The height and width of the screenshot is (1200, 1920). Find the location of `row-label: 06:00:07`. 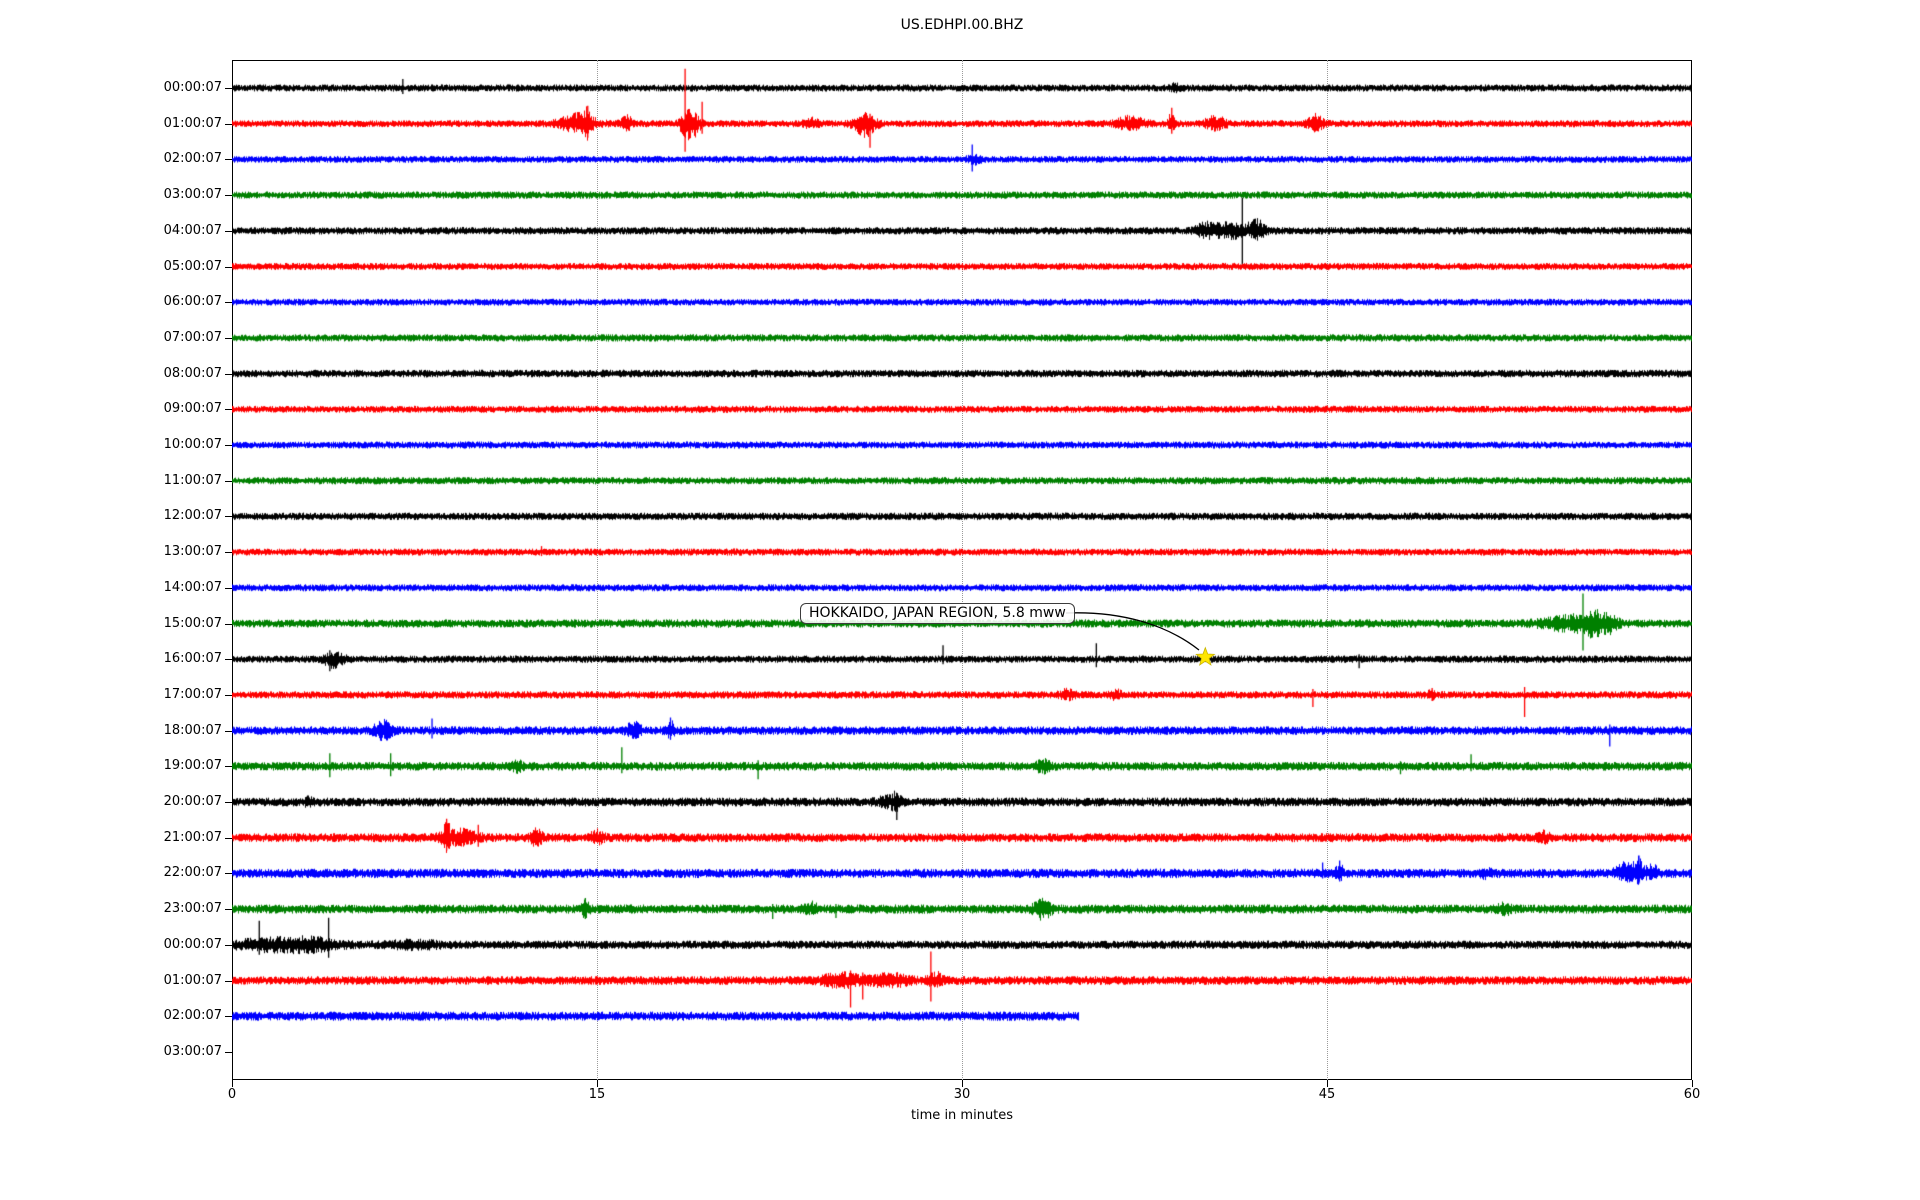

row-label: 06:00:07 is located at coordinates (192, 302).